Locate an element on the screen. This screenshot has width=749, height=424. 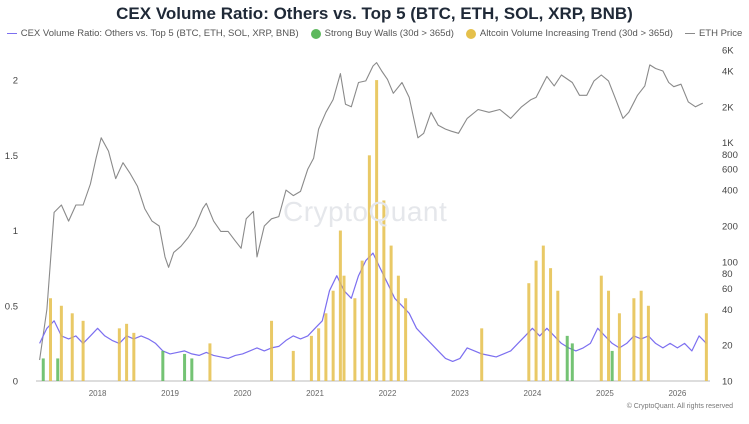
x-tick-label: 2021 is located at coordinates (315, 393).